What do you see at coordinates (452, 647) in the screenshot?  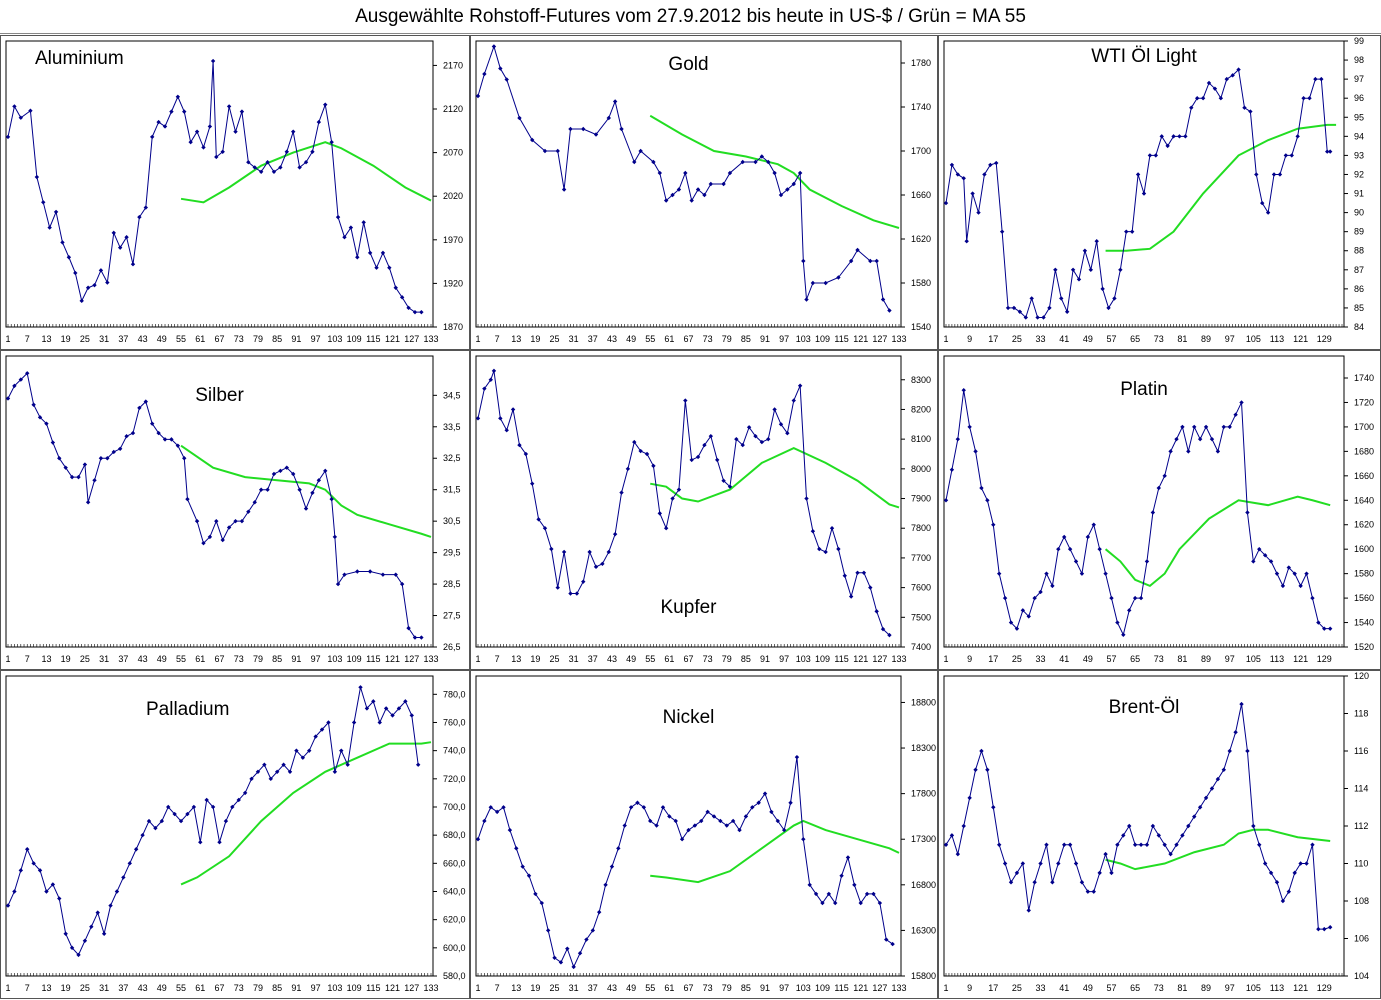 I see `y-tick-label: 26,5` at bounding box center [452, 647].